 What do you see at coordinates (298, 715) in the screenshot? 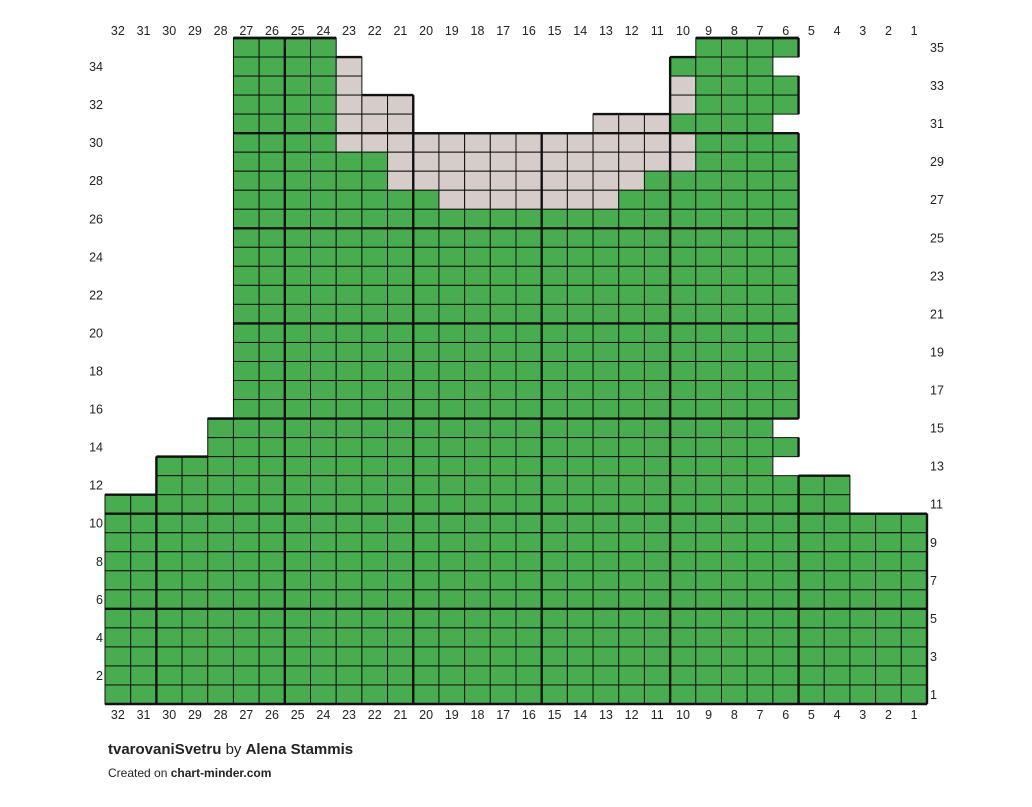
I see `column-number: 25` at bounding box center [298, 715].